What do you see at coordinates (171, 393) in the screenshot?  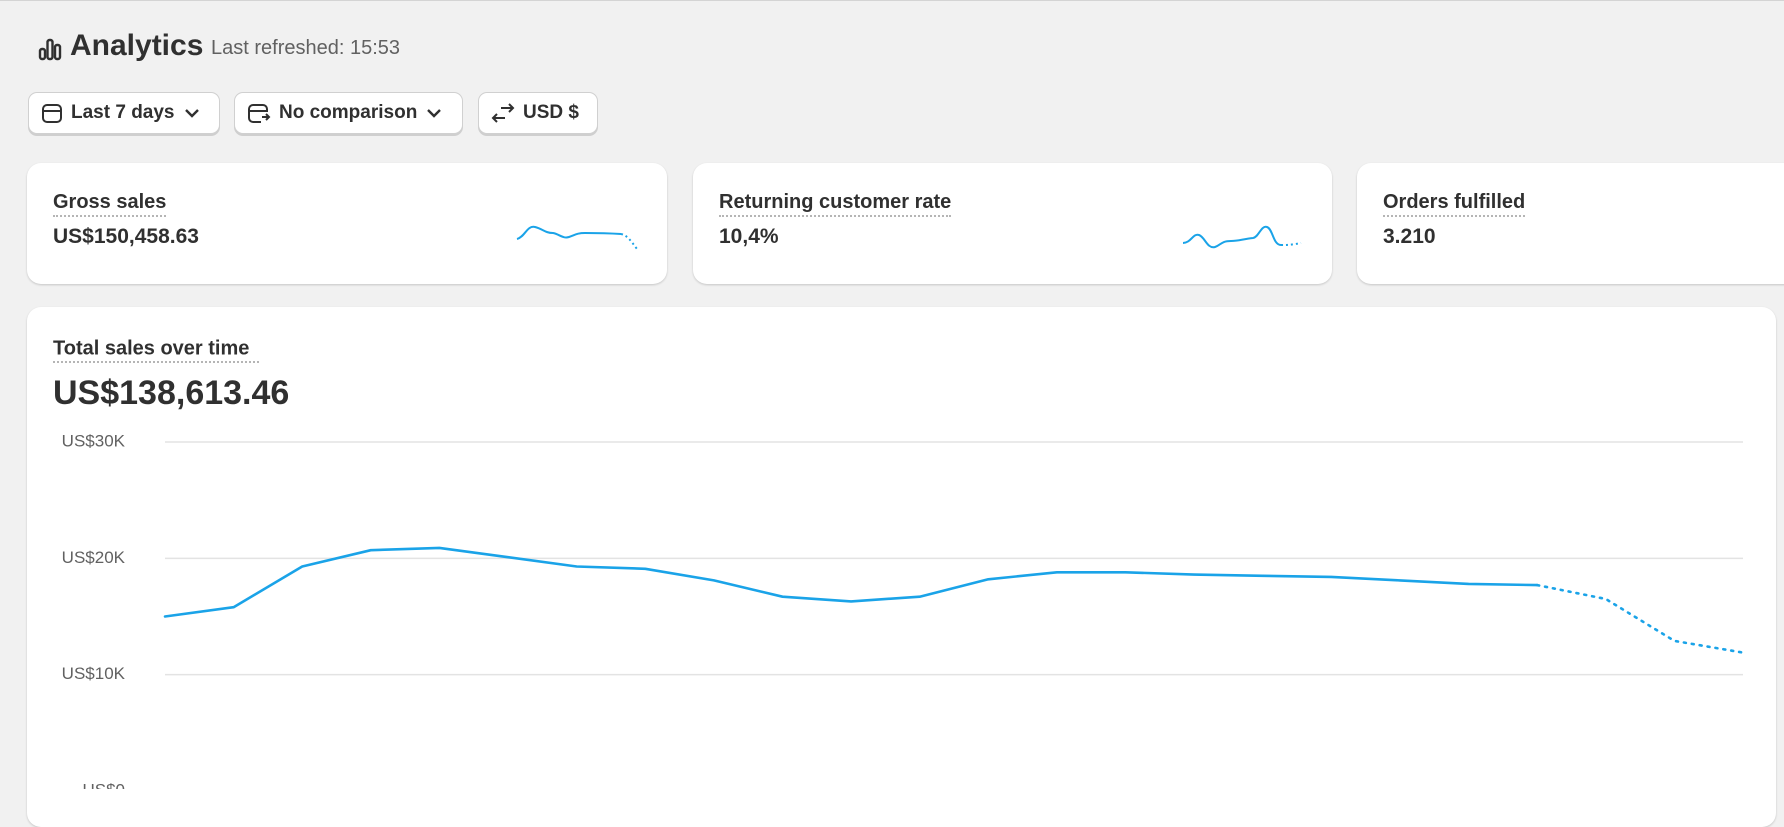 I see `chart-total: US$138,613.46` at bounding box center [171, 393].